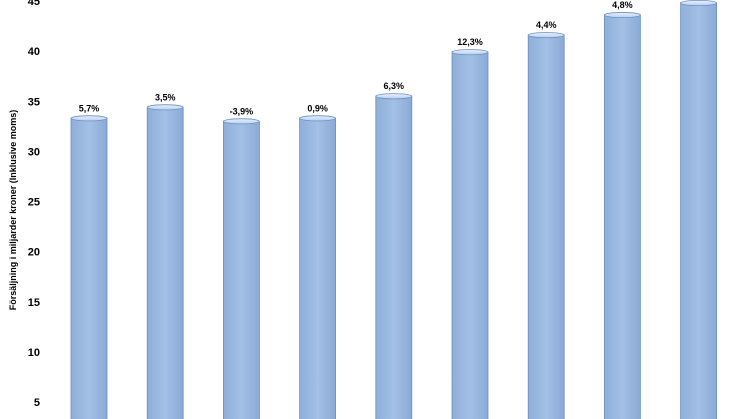 This screenshot has width=746, height=419. I want to click on data-label: 3,5%, so click(165, 97).